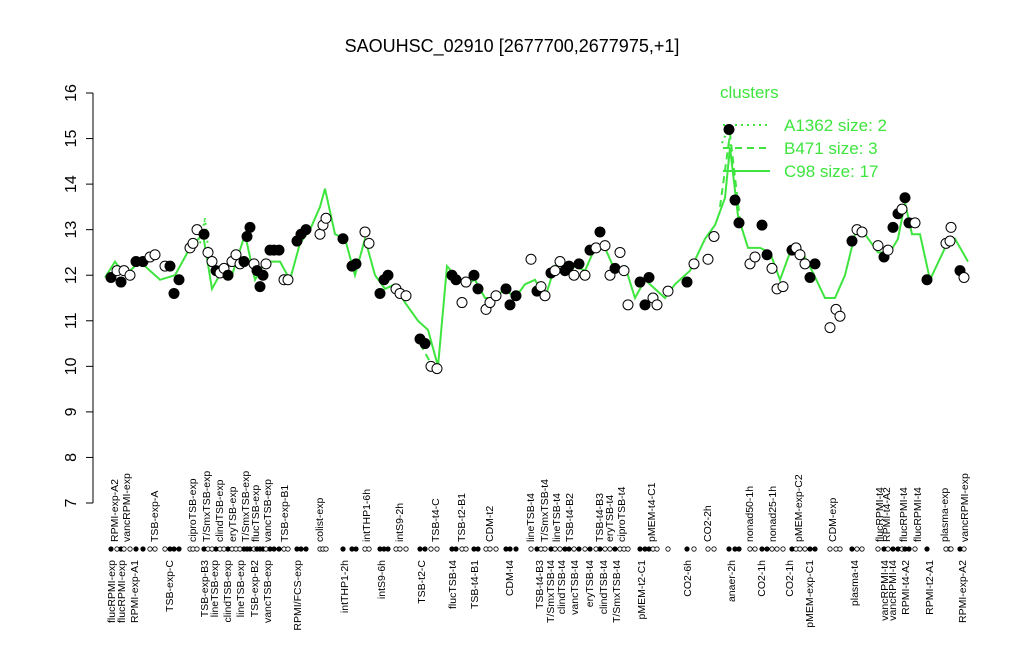  What do you see at coordinates (570, 517) in the screenshot?
I see `x-tick-label: TSB-t4-B2` at bounding box center [570, 517].